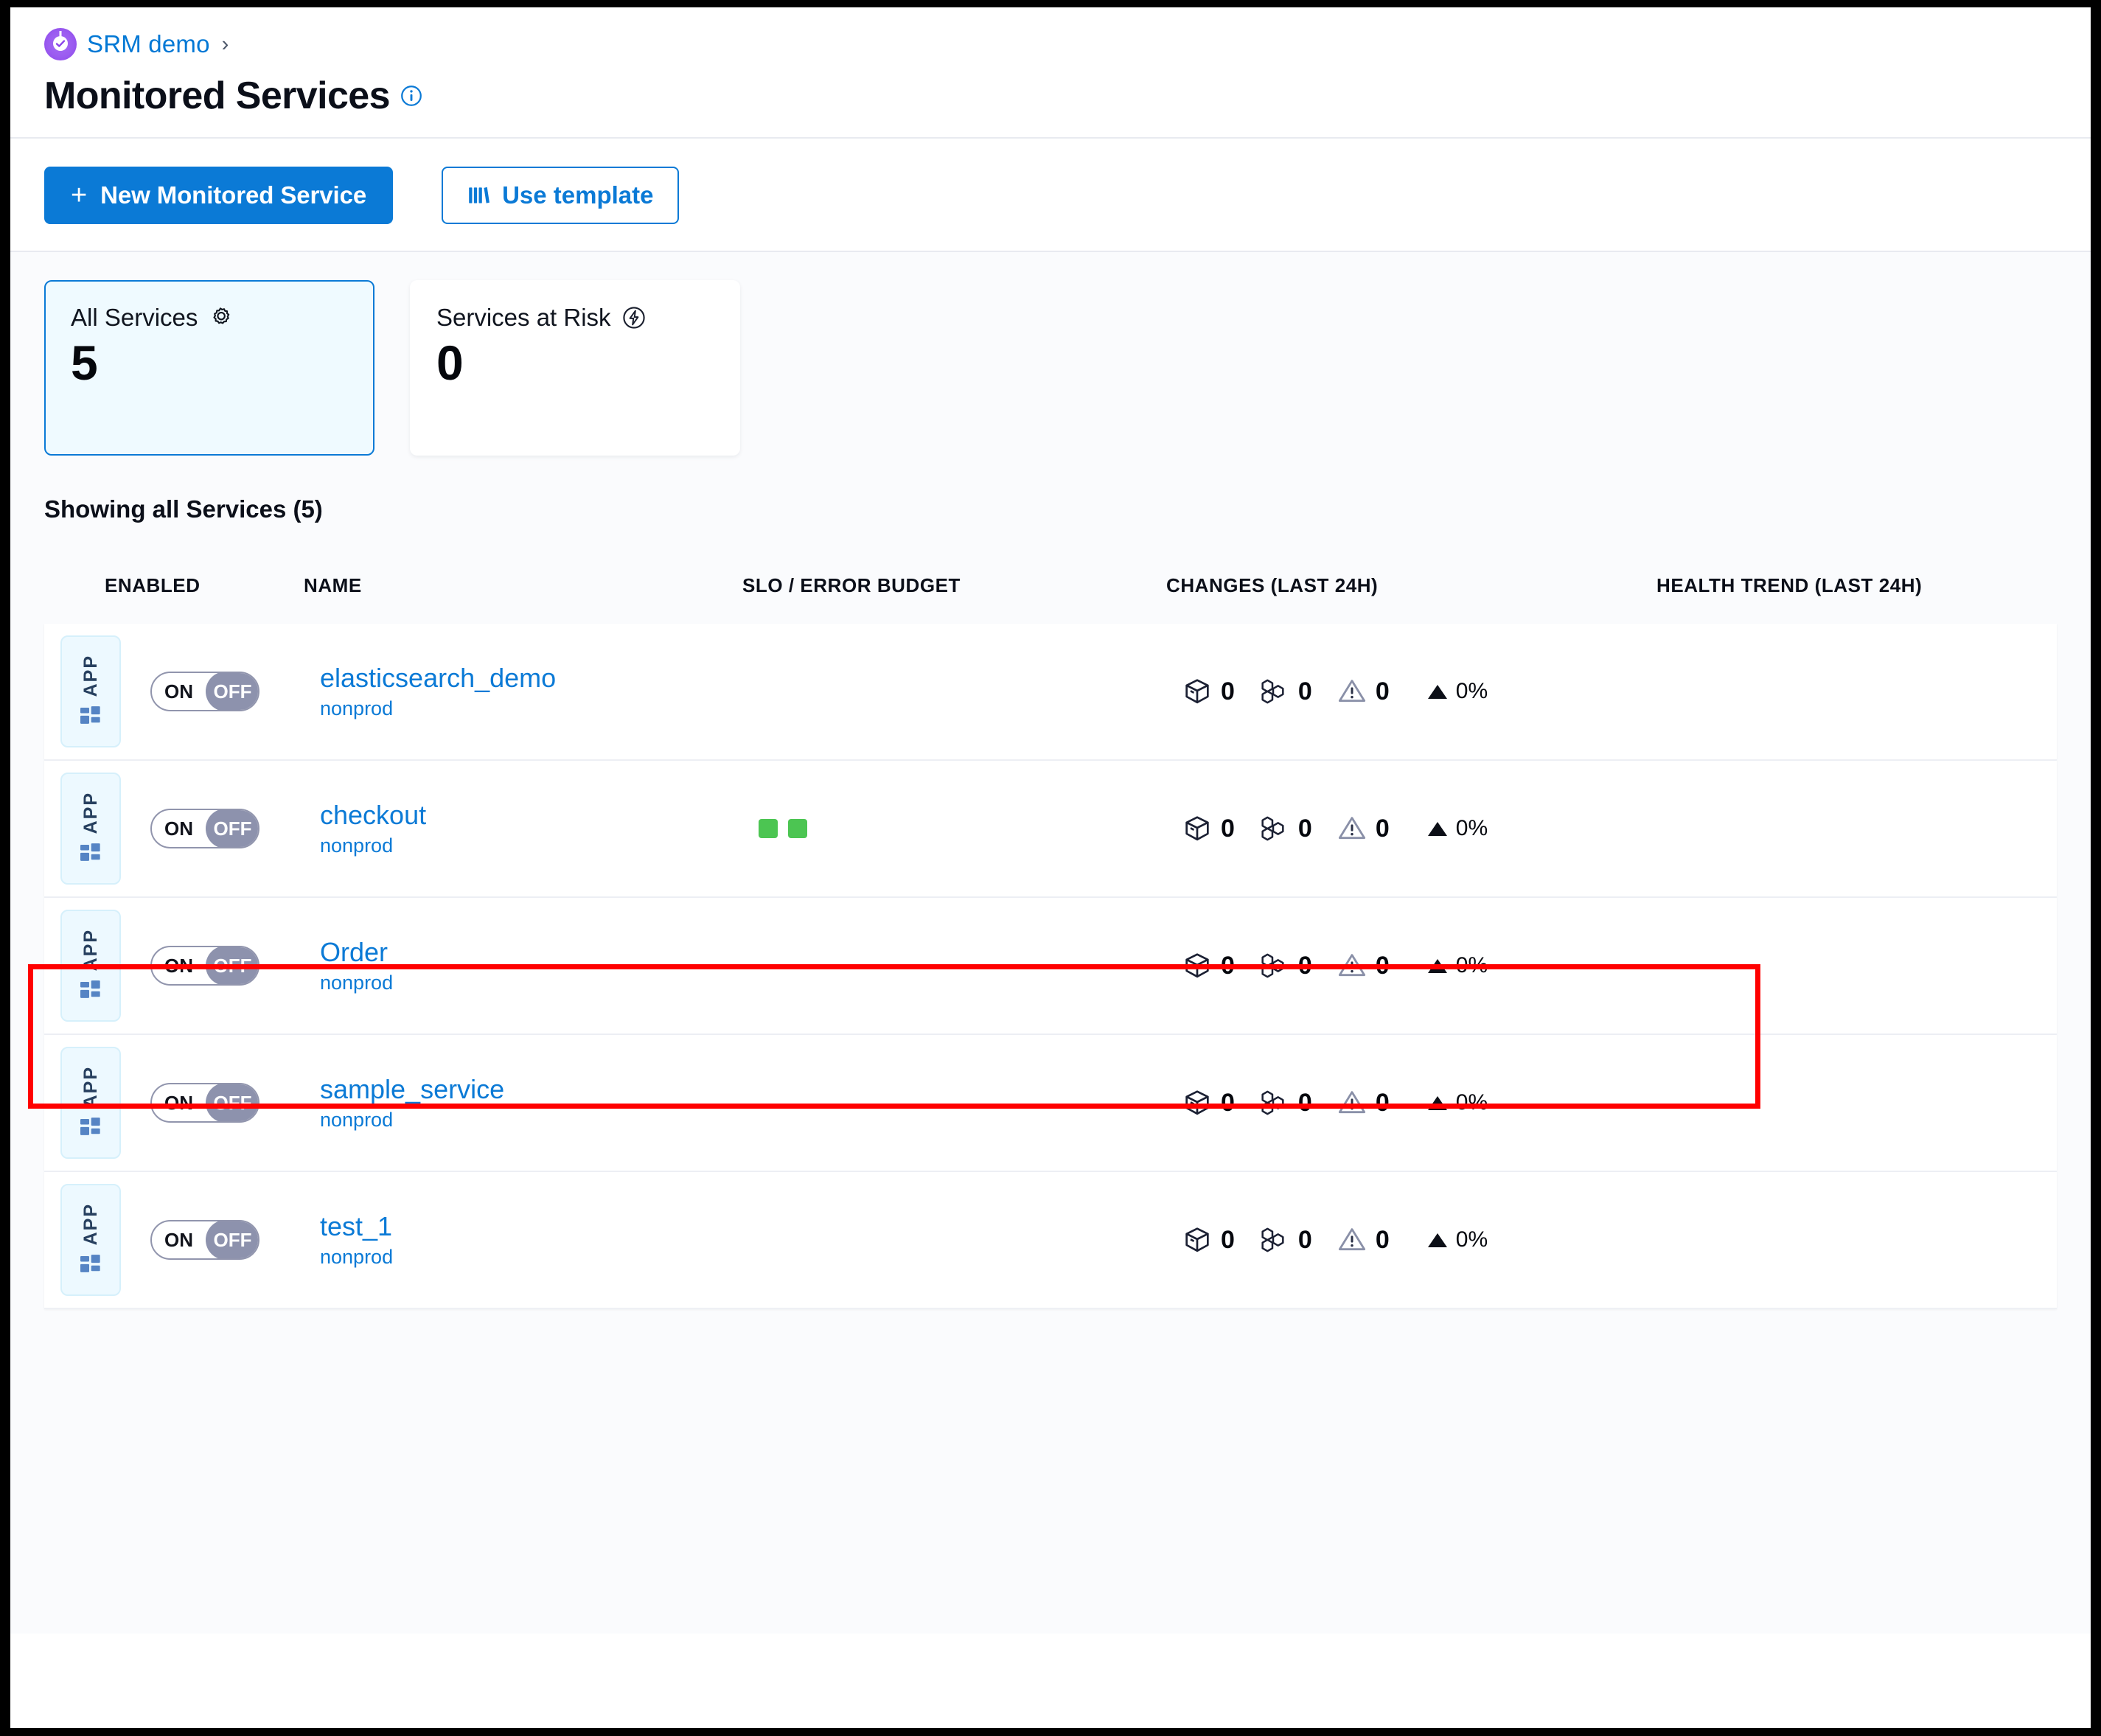  Describe the element at coordinates (1050, 44) in the screenshot. I see `breadcrumb: SRM demo ›` at that location.